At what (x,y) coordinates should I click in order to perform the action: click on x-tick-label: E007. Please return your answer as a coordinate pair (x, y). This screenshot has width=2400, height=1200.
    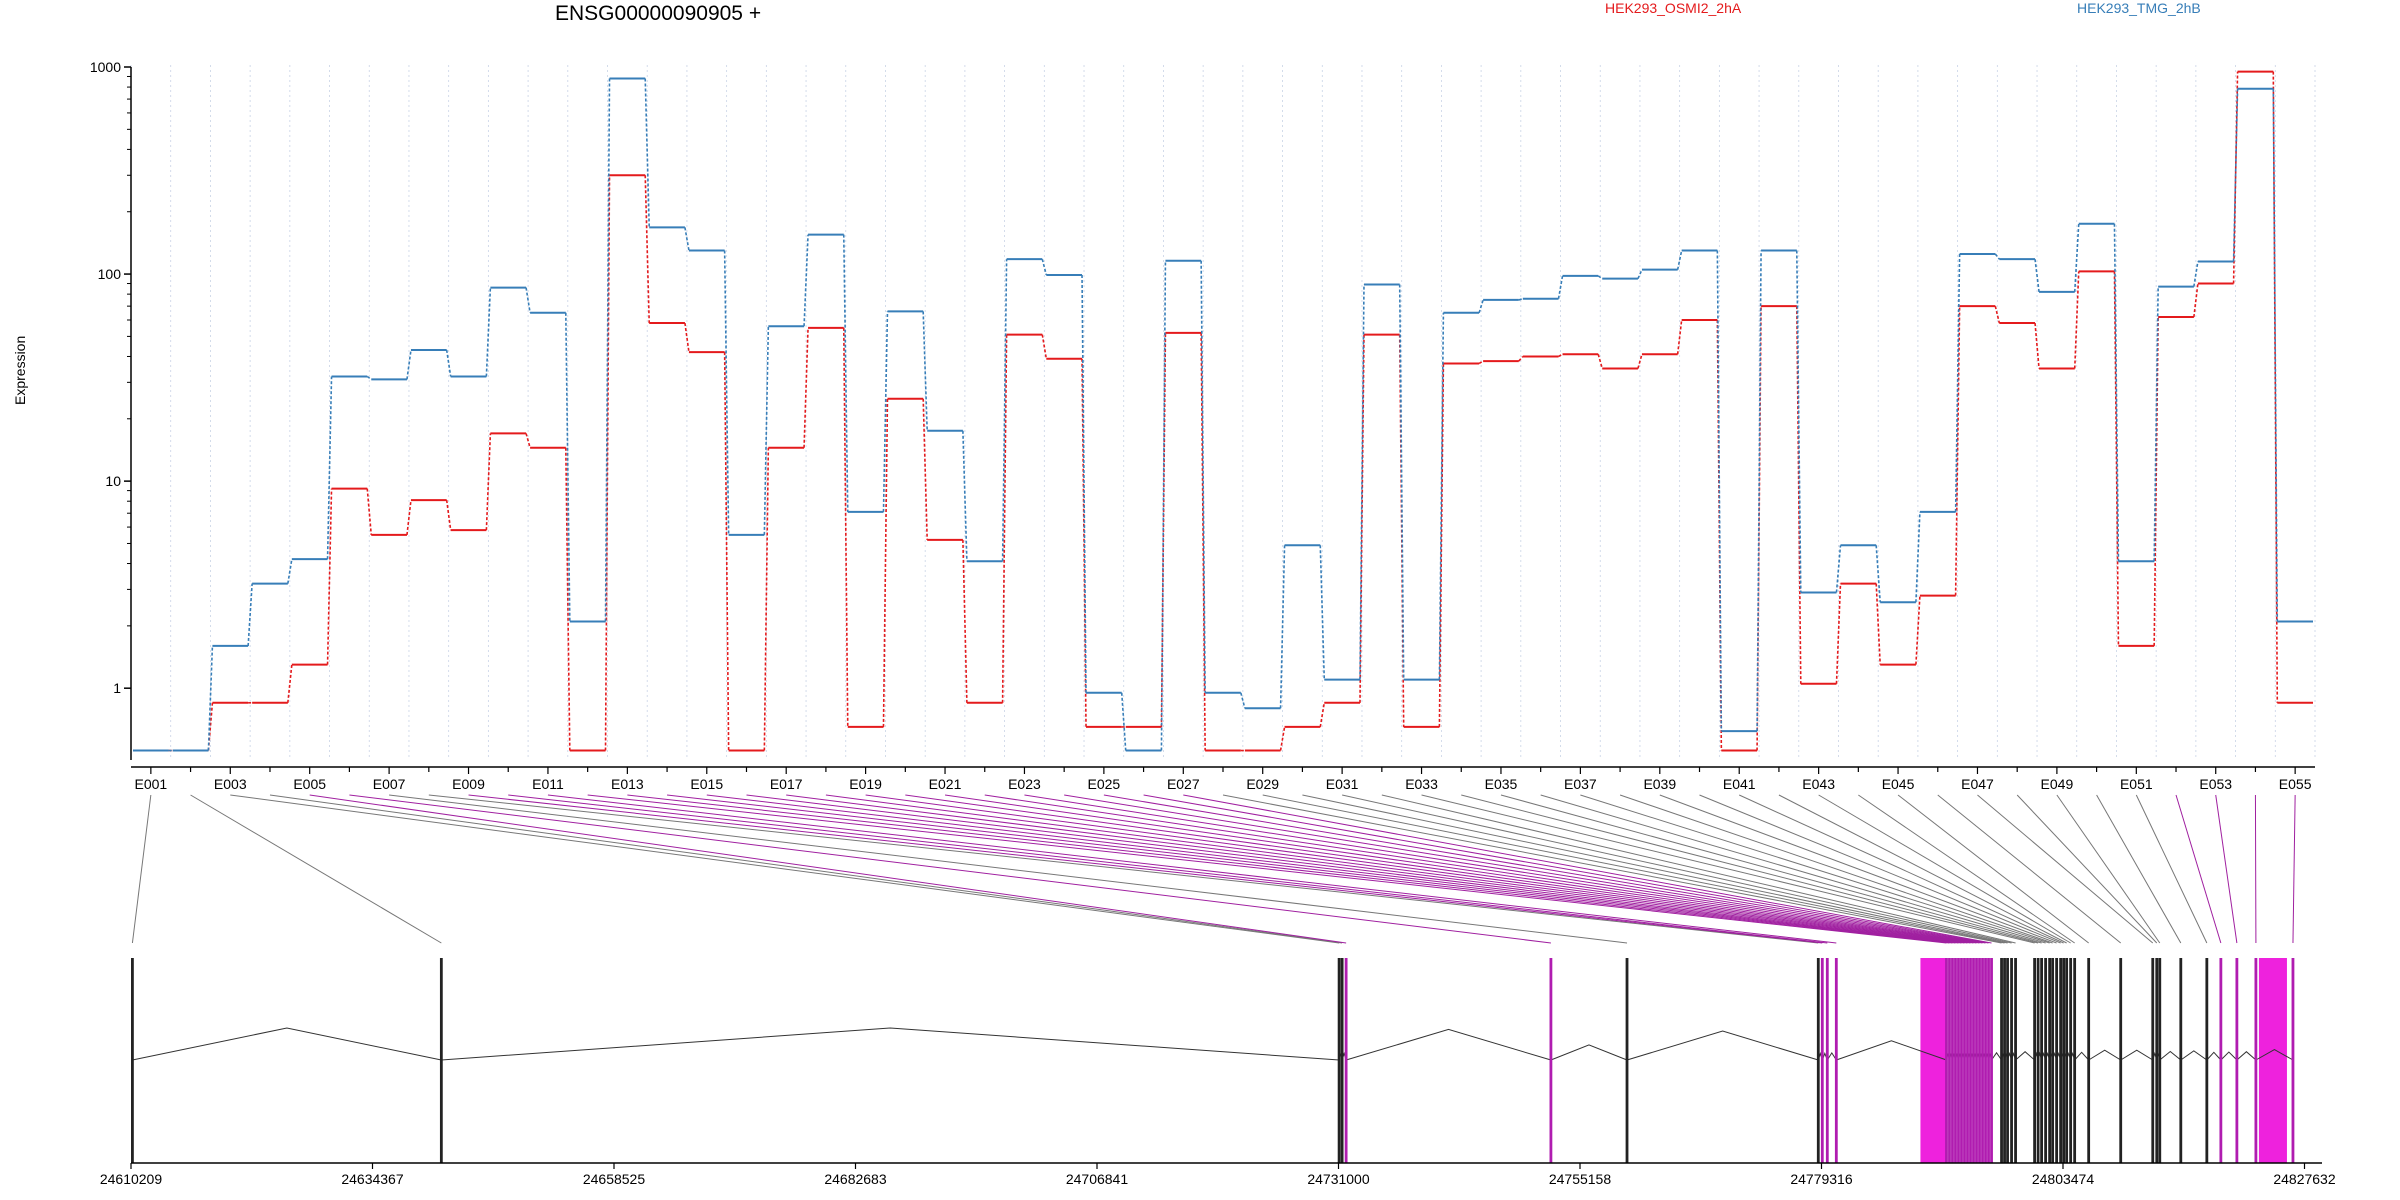
    Looking at the image, I should click on (389, 784).